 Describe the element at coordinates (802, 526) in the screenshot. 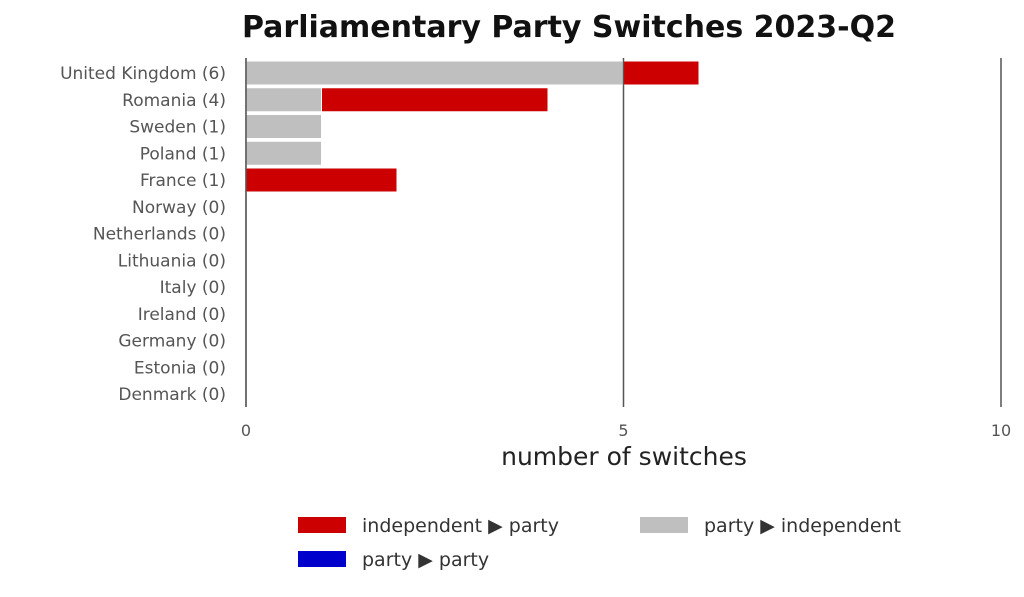

I see `legend-label: party ▶ independent` at that location.